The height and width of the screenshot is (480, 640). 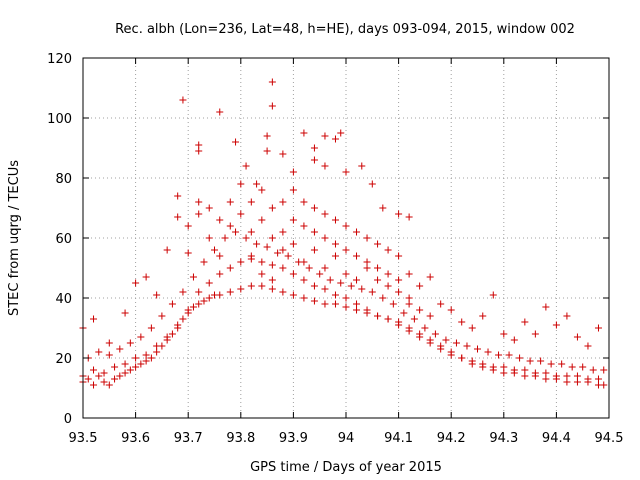 I want to click on y-tick-label: 120, so click(x=59, y=59).